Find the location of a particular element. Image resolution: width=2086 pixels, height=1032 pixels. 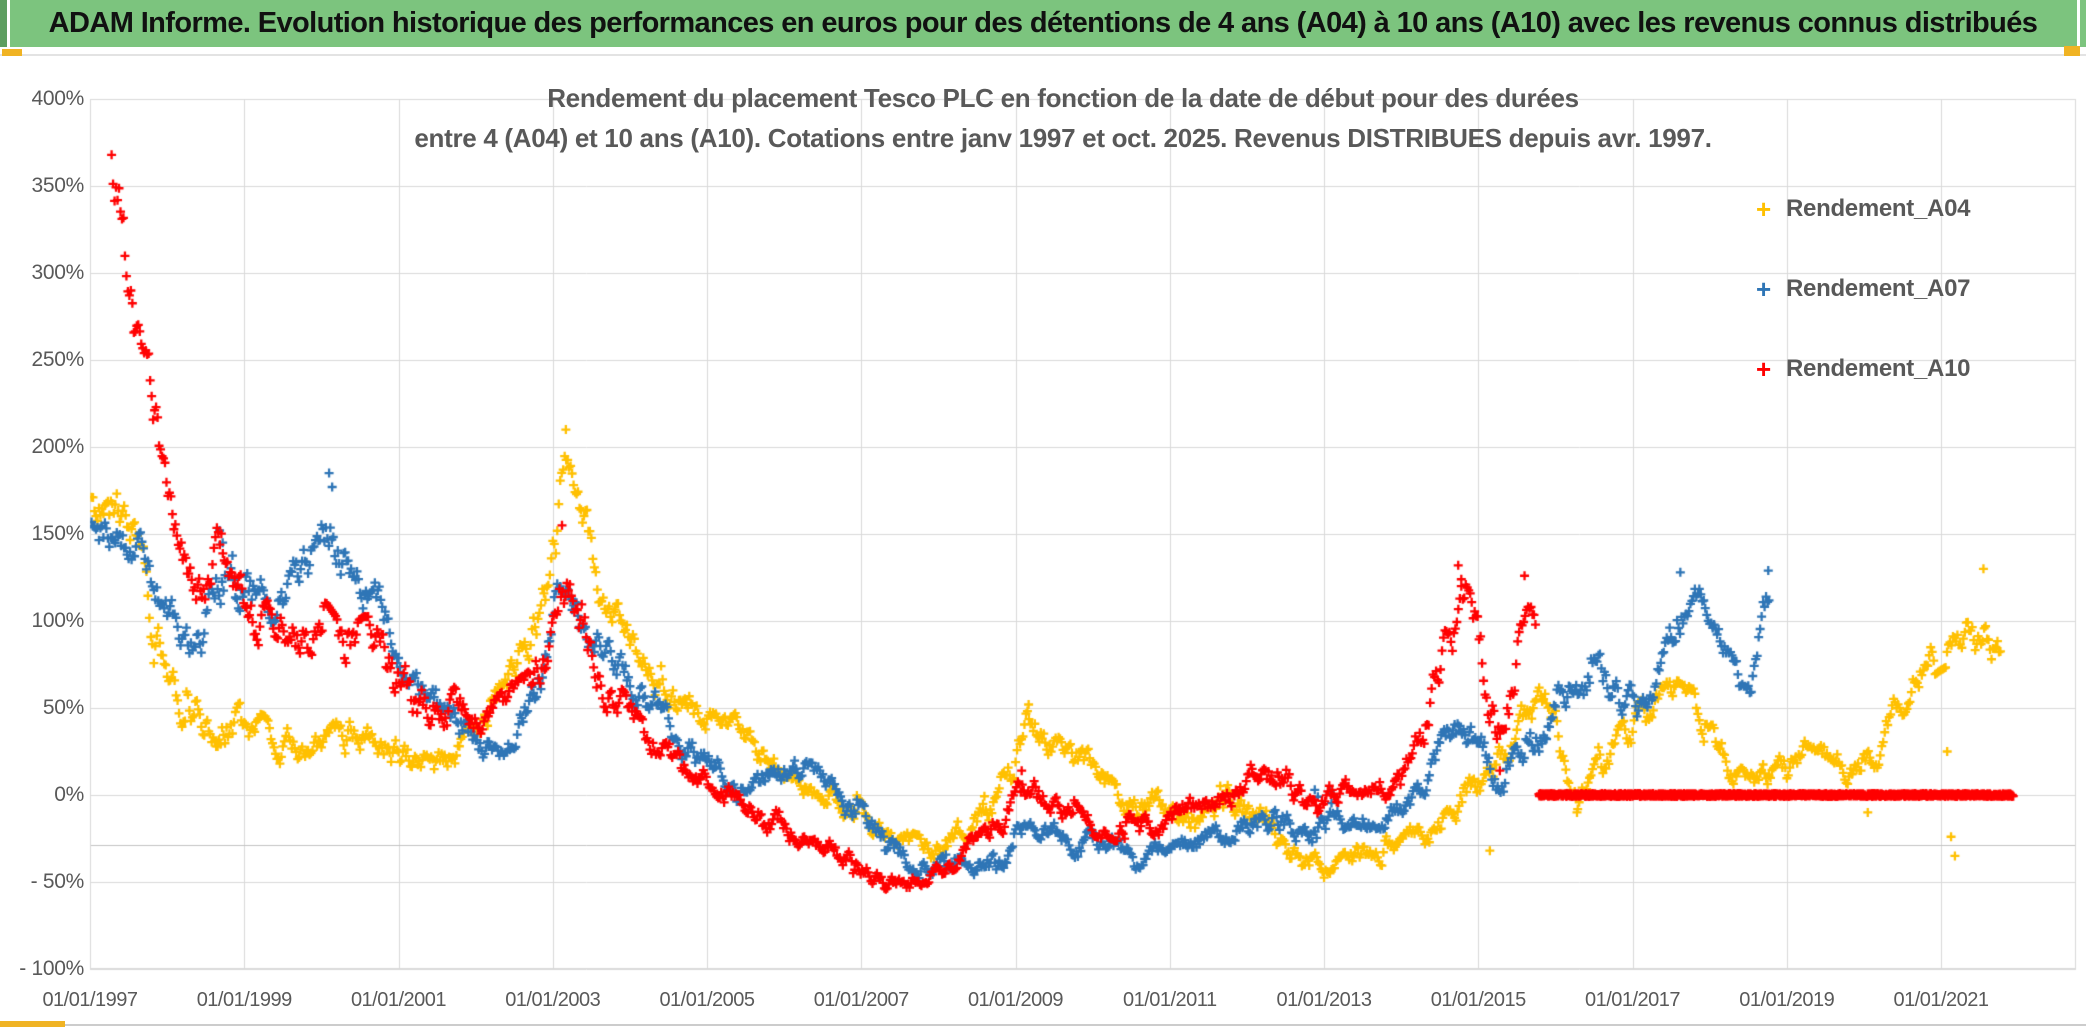

y-tick-label: 250% is located at coordinates (57, 359).